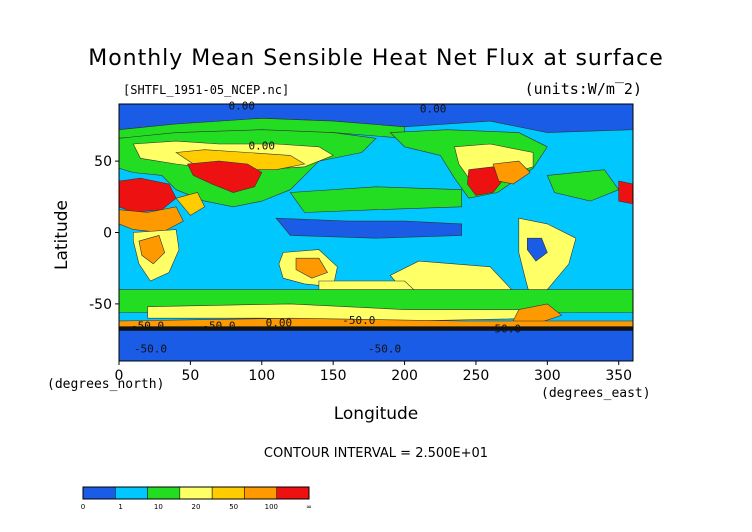  Describe the element at coordinates (196, 507) in the screenshot. I see `colorbar-label: 20` at that location.